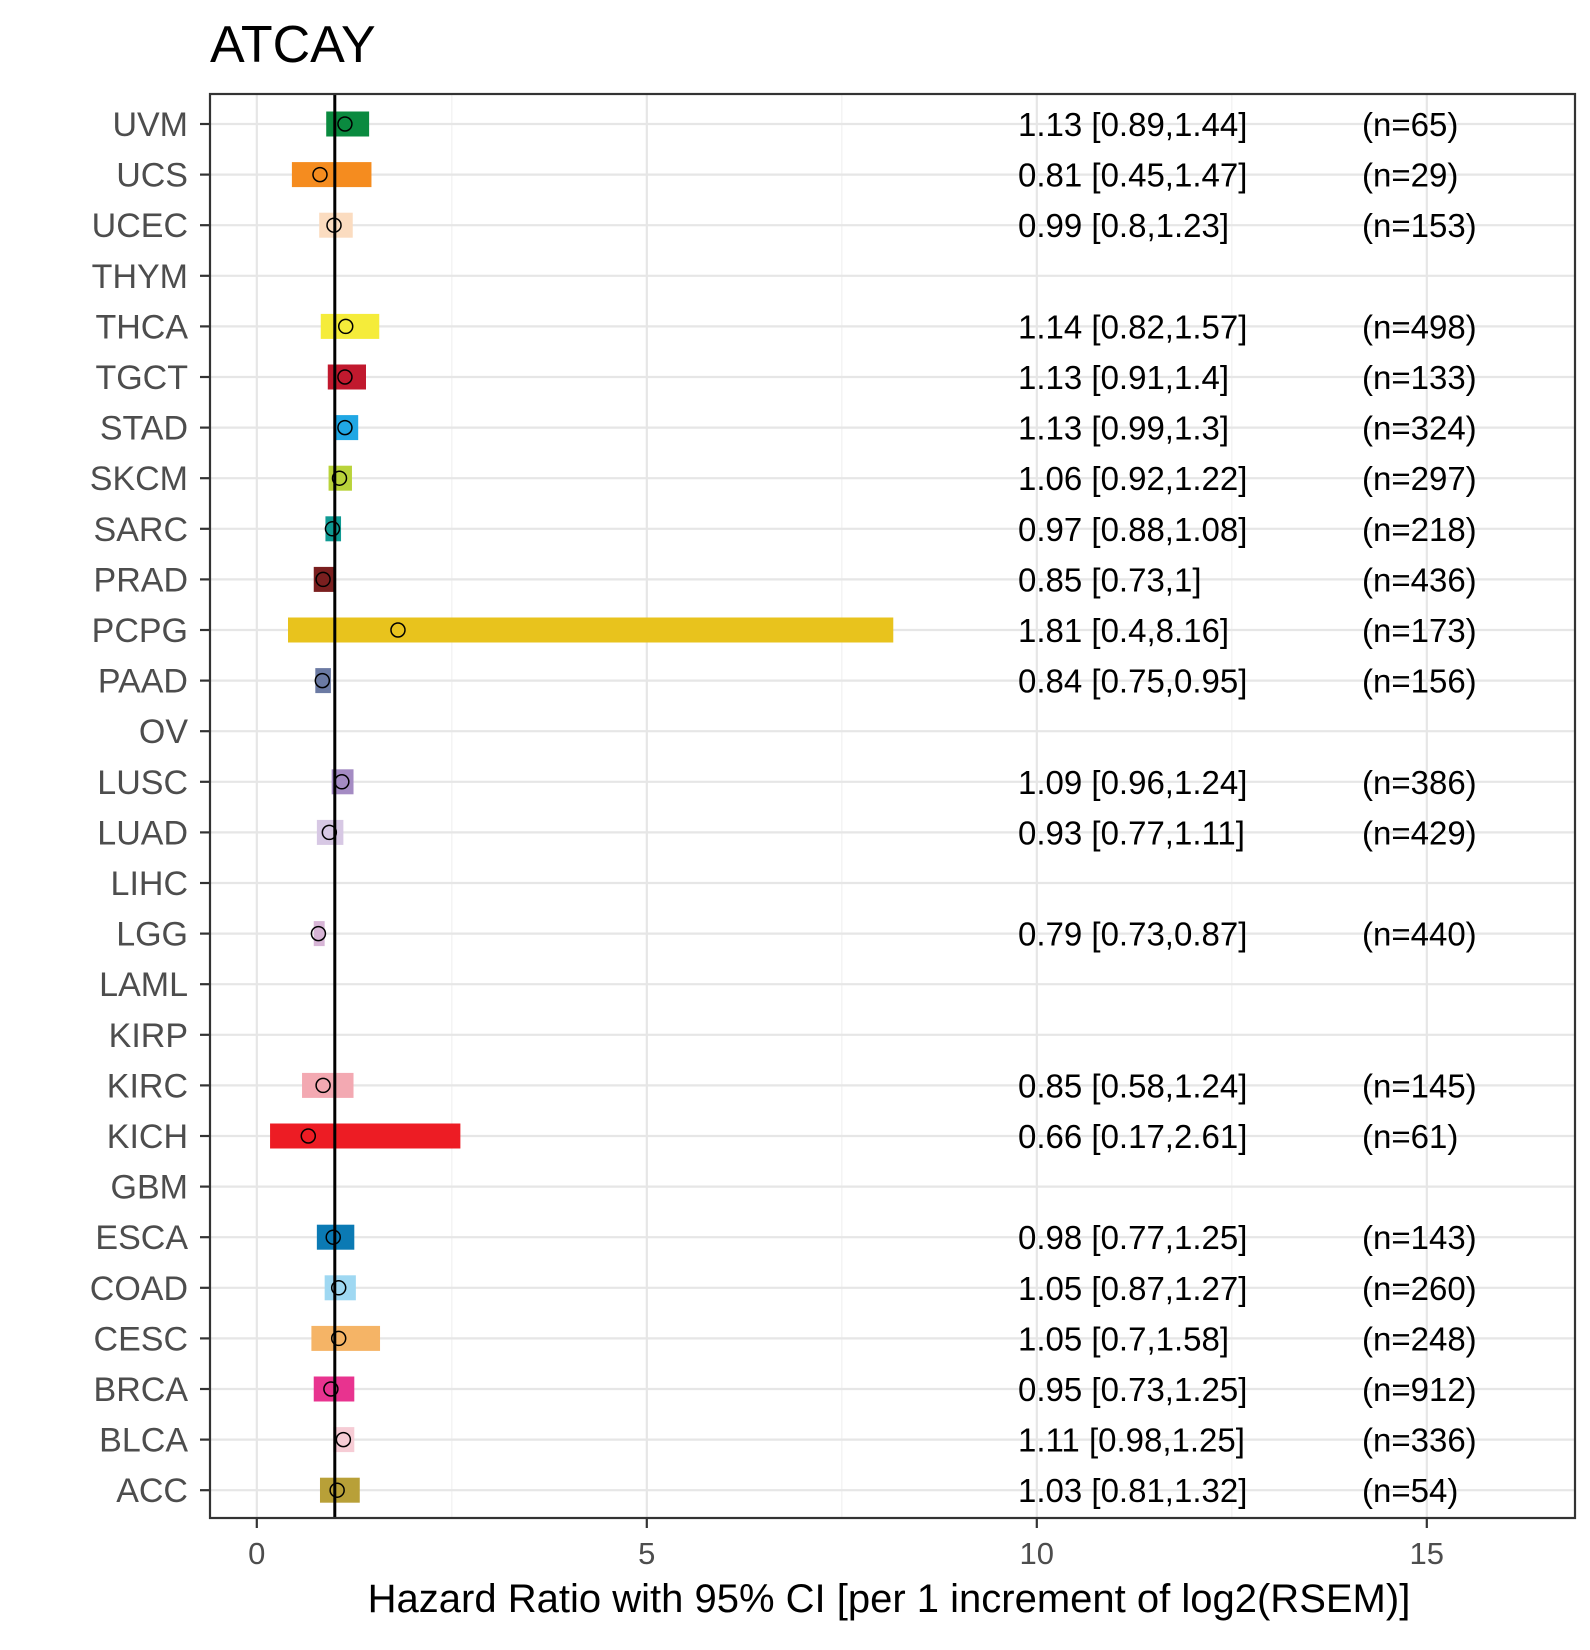  I want to click on y-tick-label-cesc: CESC, so click(141, 1339).